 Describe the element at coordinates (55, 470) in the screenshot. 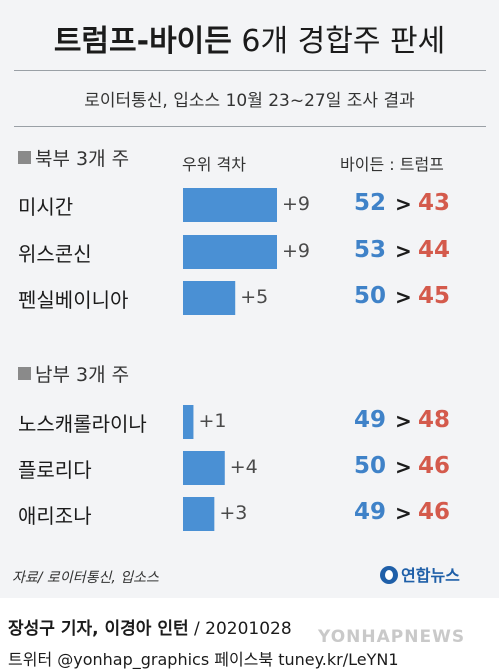

I see `state-label: 플로리다` at that location.